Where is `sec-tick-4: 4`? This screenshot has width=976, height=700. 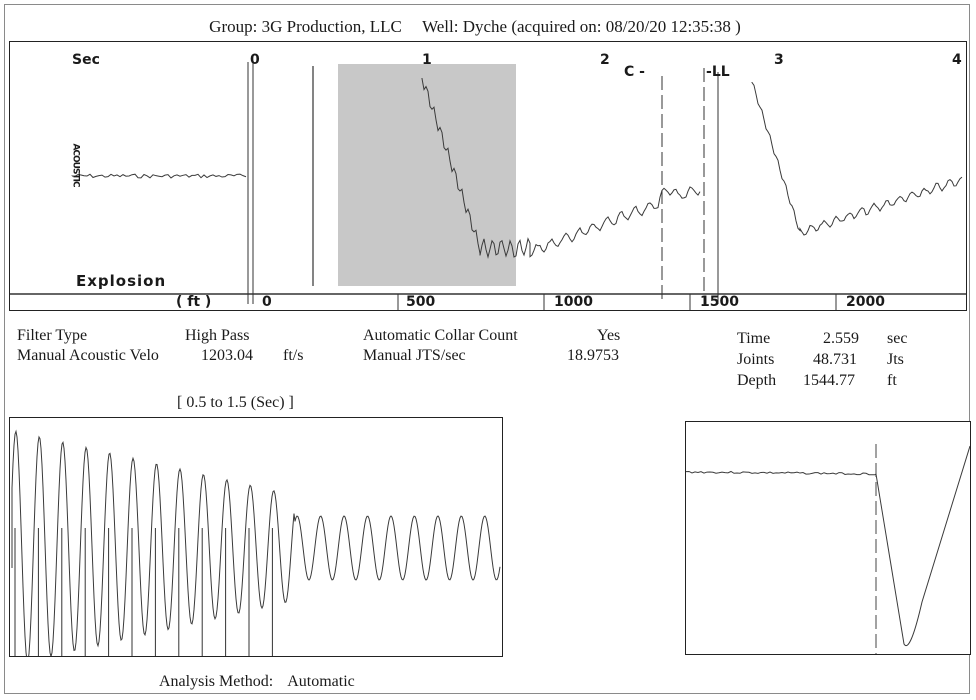 sec-tick-4: 4 is located at coordinates (957, 60).